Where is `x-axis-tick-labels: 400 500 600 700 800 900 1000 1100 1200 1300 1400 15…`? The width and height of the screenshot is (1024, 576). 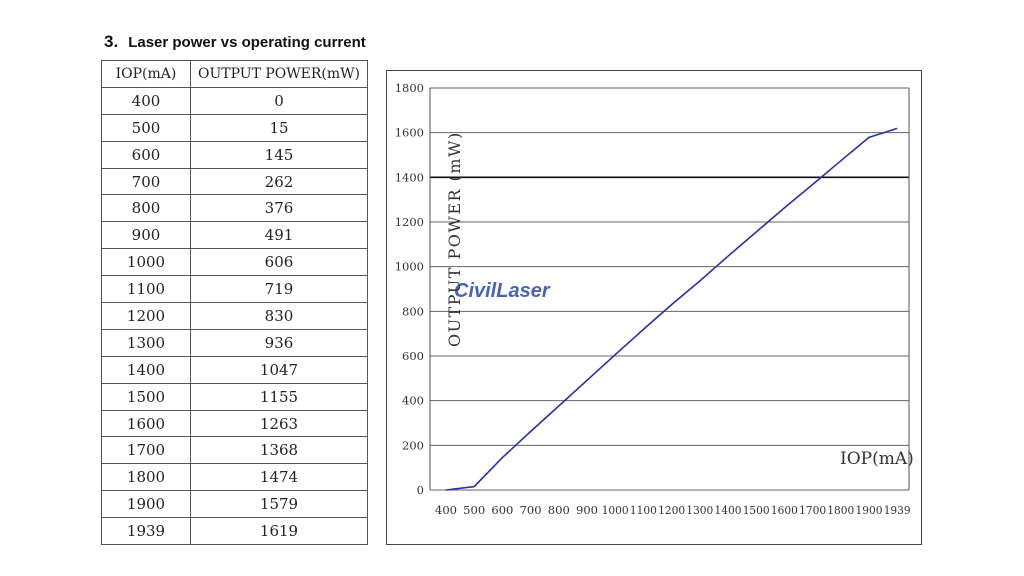
x-axis-tick-labels: 400 500 600 700 800 900 1000 1100 1200 1300 1400 15… is located at coordinates (673, 510).